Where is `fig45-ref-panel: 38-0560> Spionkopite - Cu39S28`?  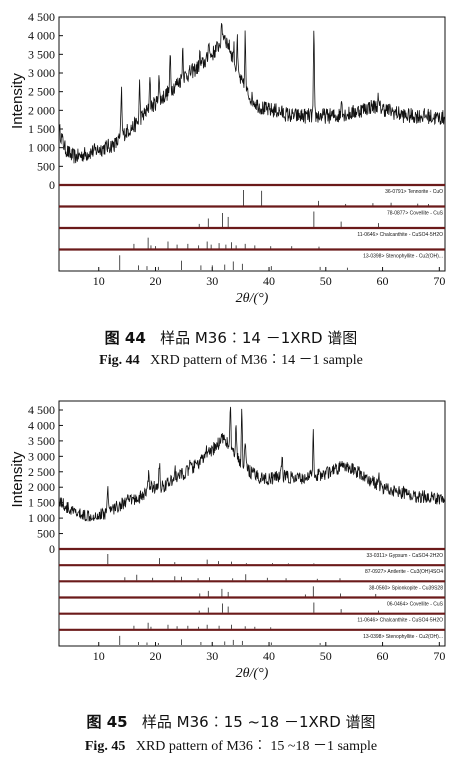 fig45-ref-panel: 38-0560> Spionkopite - Cu39S28 is located at coordinates (252, 588).